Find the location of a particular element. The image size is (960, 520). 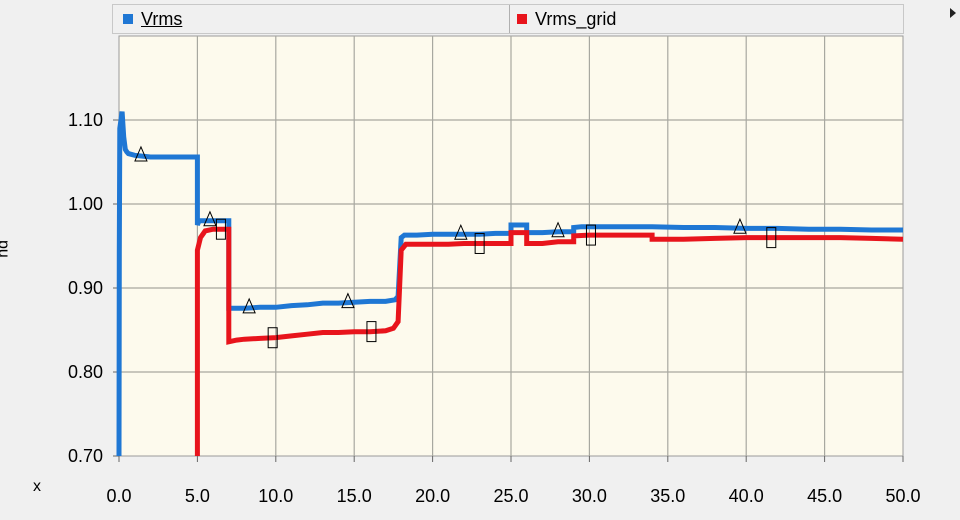

y-tick-label: 0.80 is located at coordinates (85, 372).